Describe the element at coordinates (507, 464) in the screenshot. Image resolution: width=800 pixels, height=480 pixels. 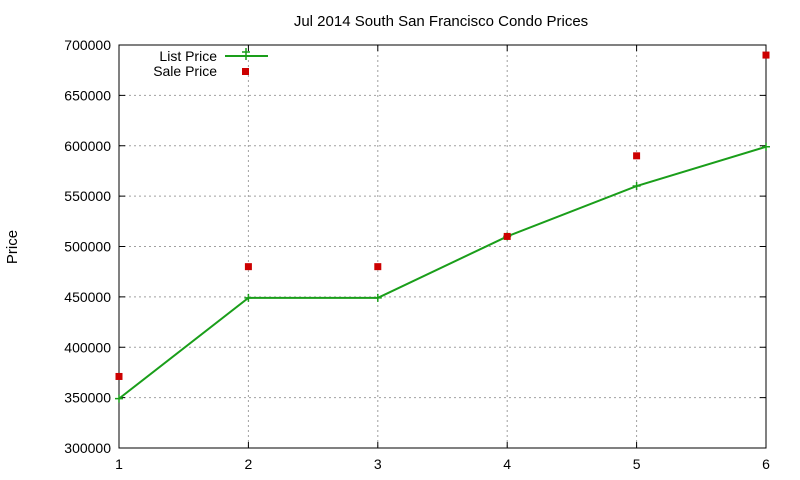
I see `x-tick-label: 4` at that location.